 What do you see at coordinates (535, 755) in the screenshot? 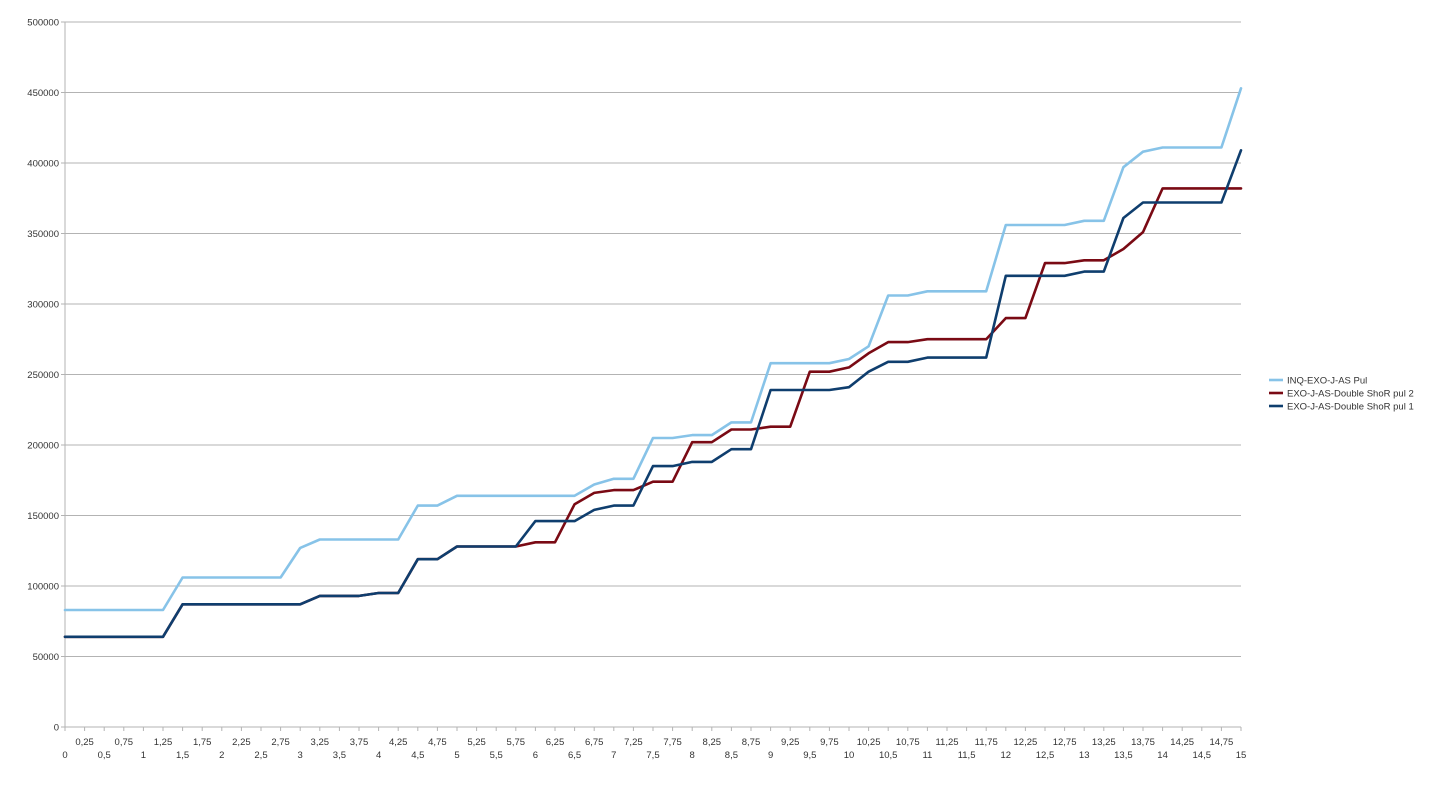
I see `x-tick-label: 6` at bounding box center [535, 755].